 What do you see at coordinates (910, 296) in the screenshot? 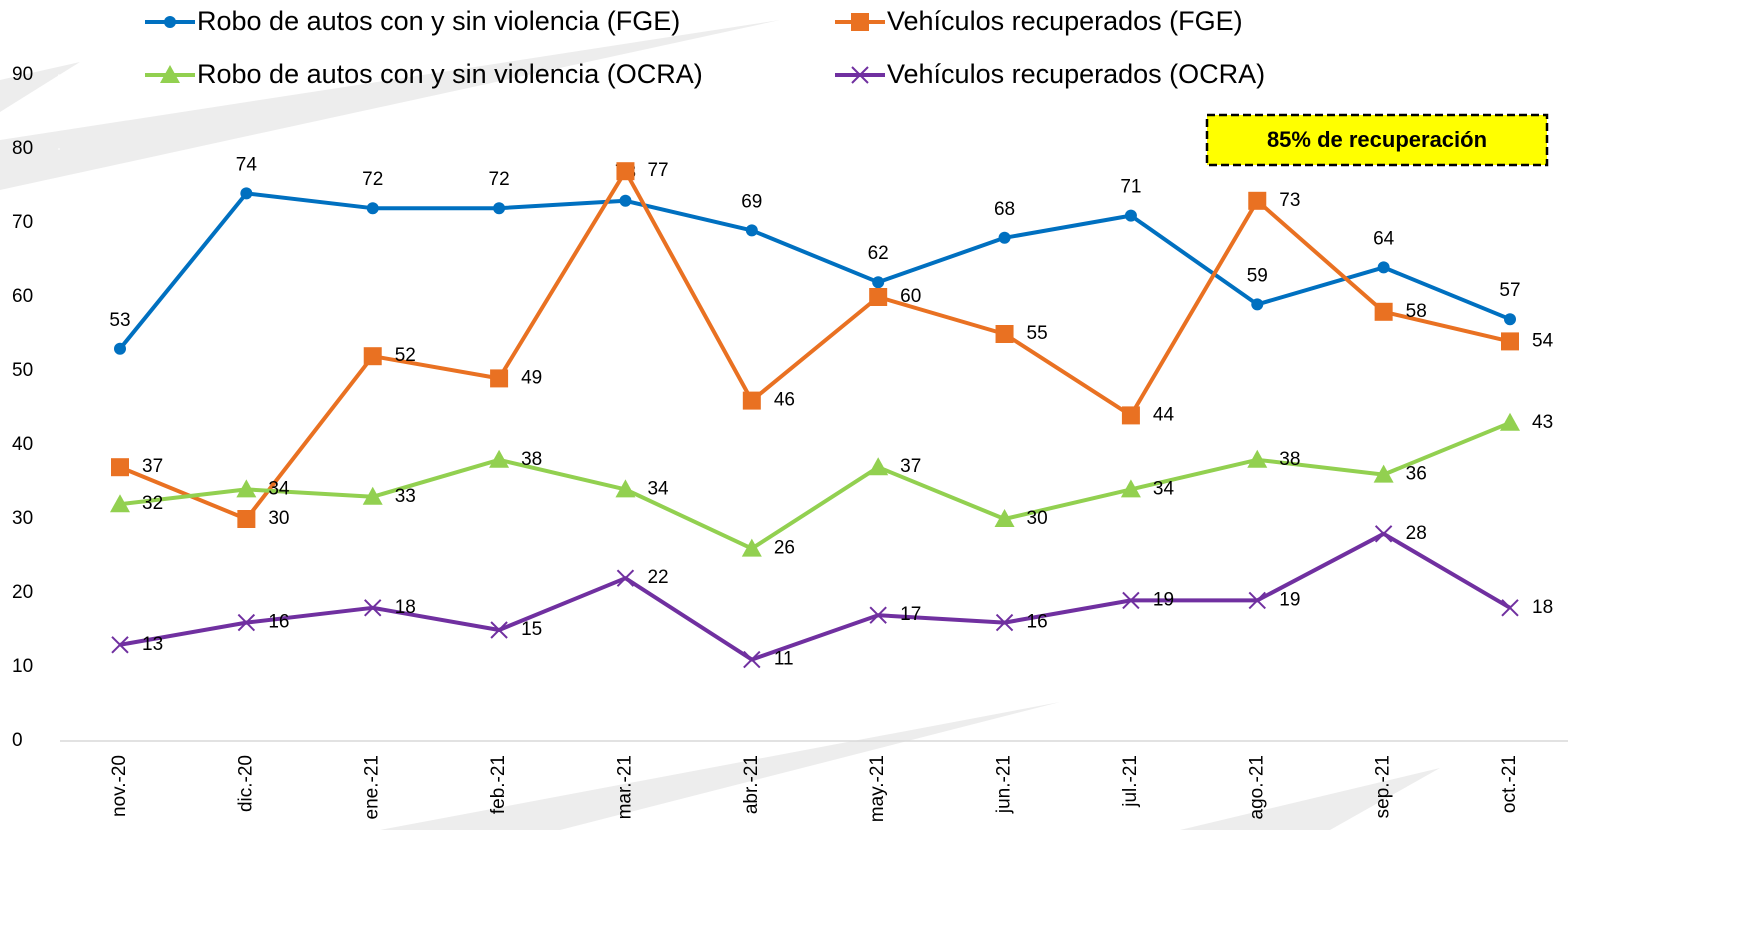
I see `data-label: 60` at bounding box center [910, 296].